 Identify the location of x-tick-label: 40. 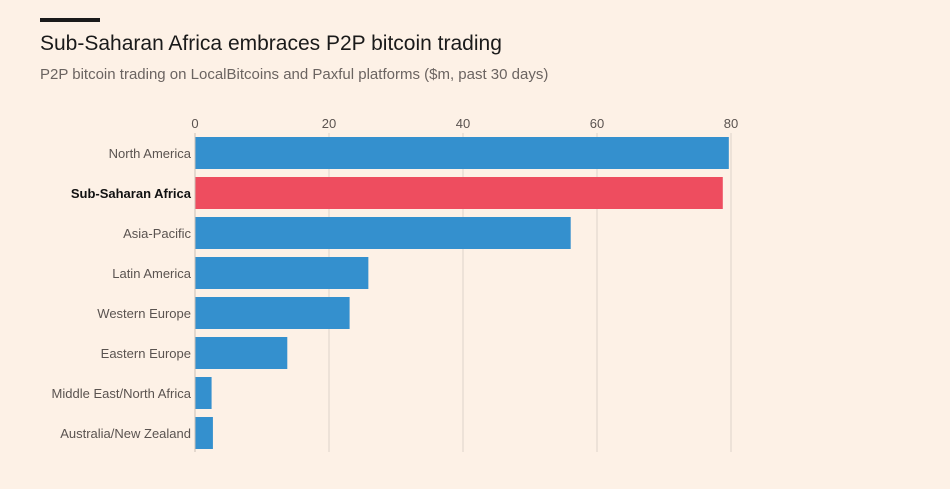
(463, 123).